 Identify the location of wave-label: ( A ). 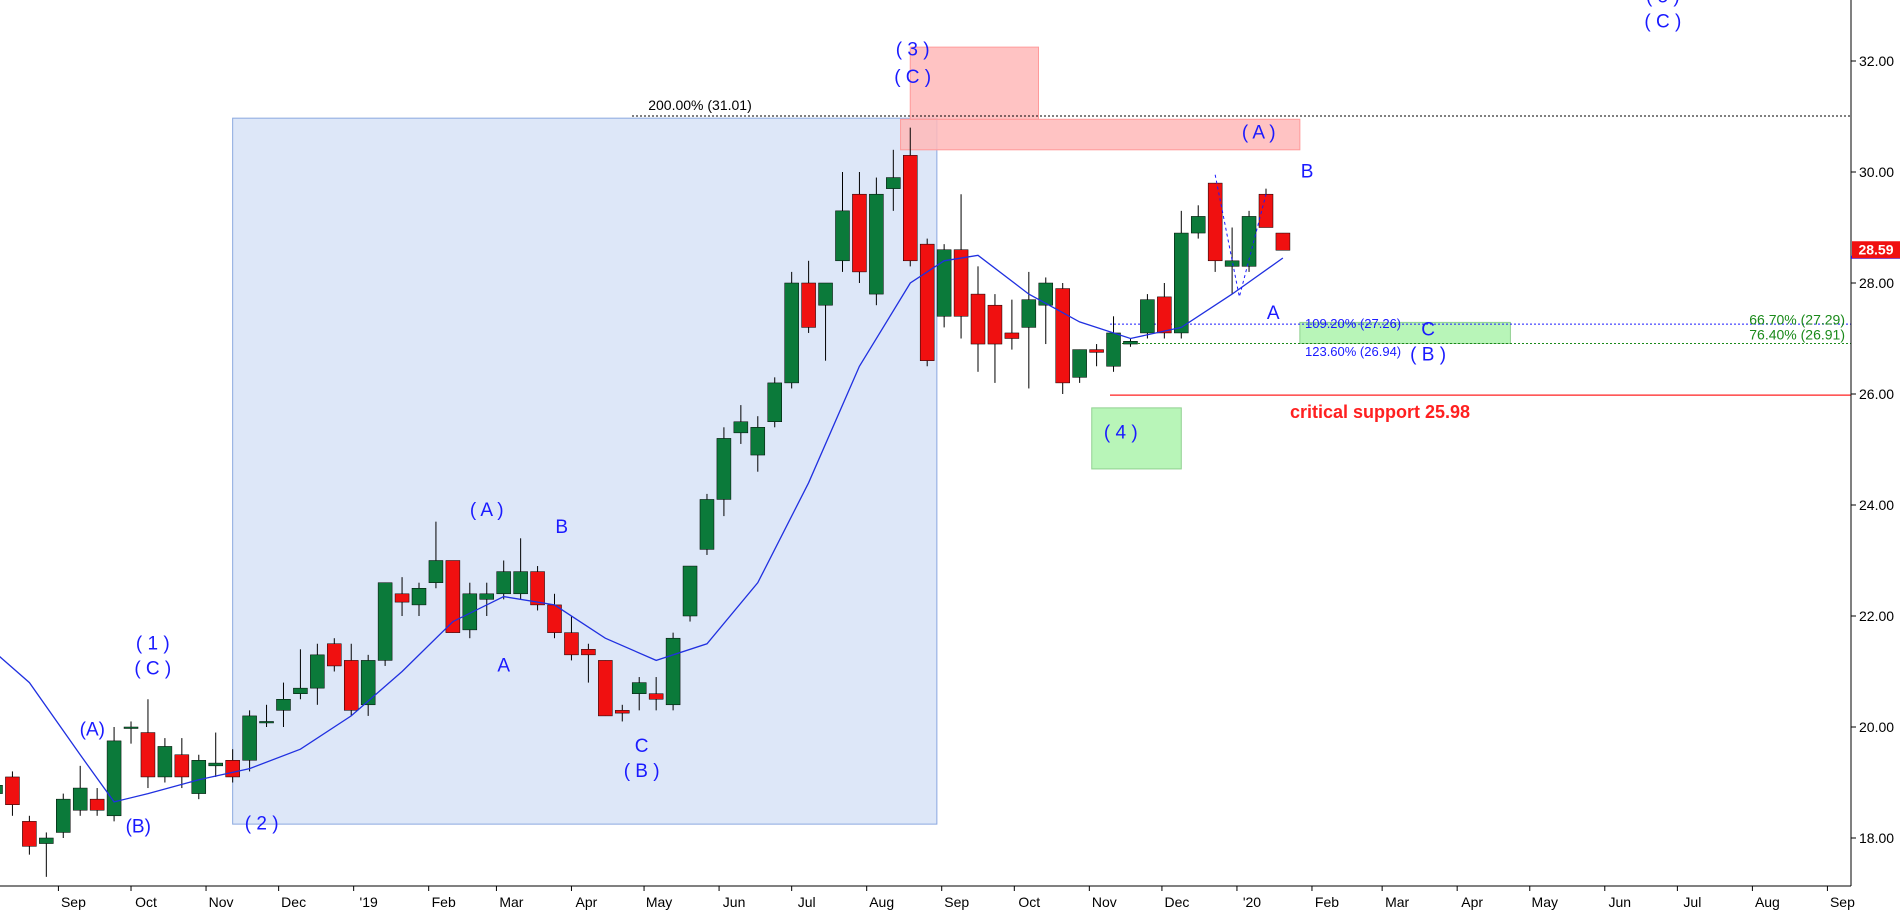
(1259, 133).